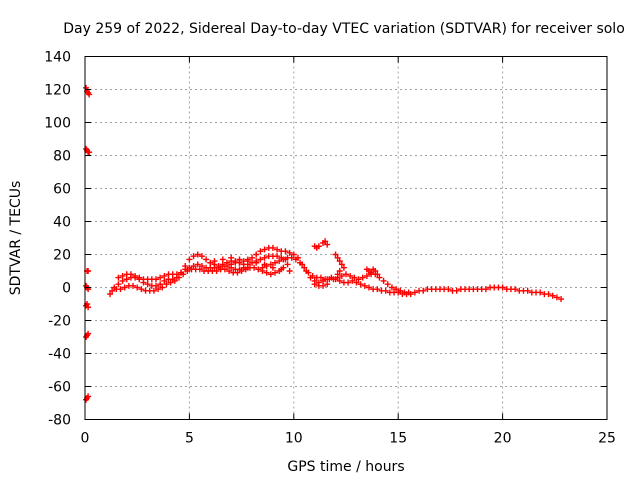  Describe the element at coordinates (66, 289) in the screenshot. I see `y-tick-label: 0` at that location.